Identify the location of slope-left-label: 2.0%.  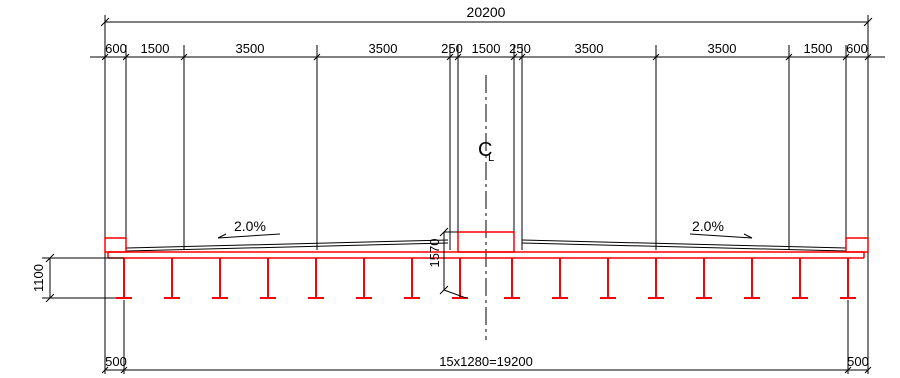
(250, 226).